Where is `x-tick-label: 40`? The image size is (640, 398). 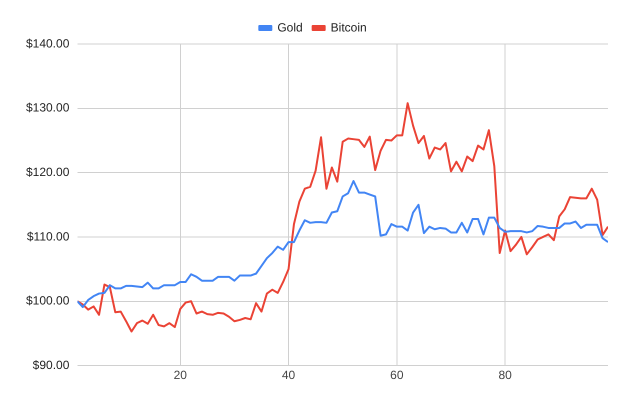
x-tick-label: 40 is located at coordinates (289, 375).